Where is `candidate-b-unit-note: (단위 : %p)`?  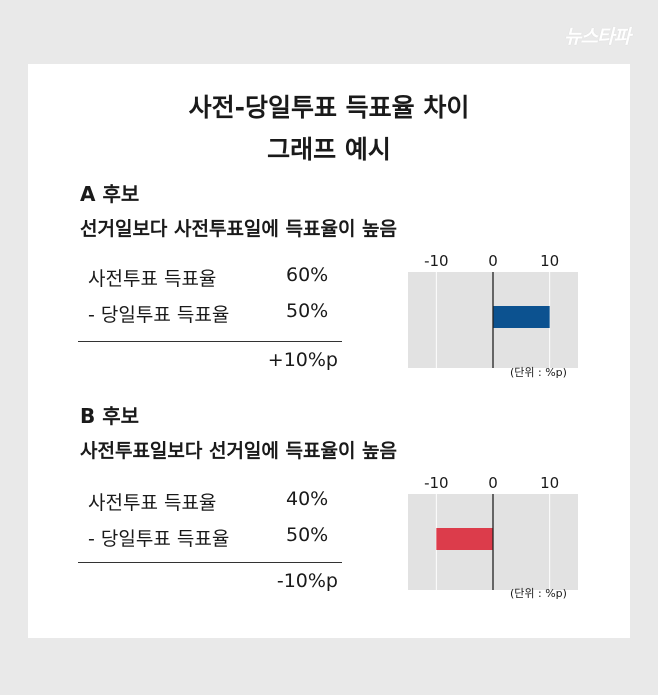 candidate-b-unit-note: (단위 : %p) is located at coordinates (538, 593).